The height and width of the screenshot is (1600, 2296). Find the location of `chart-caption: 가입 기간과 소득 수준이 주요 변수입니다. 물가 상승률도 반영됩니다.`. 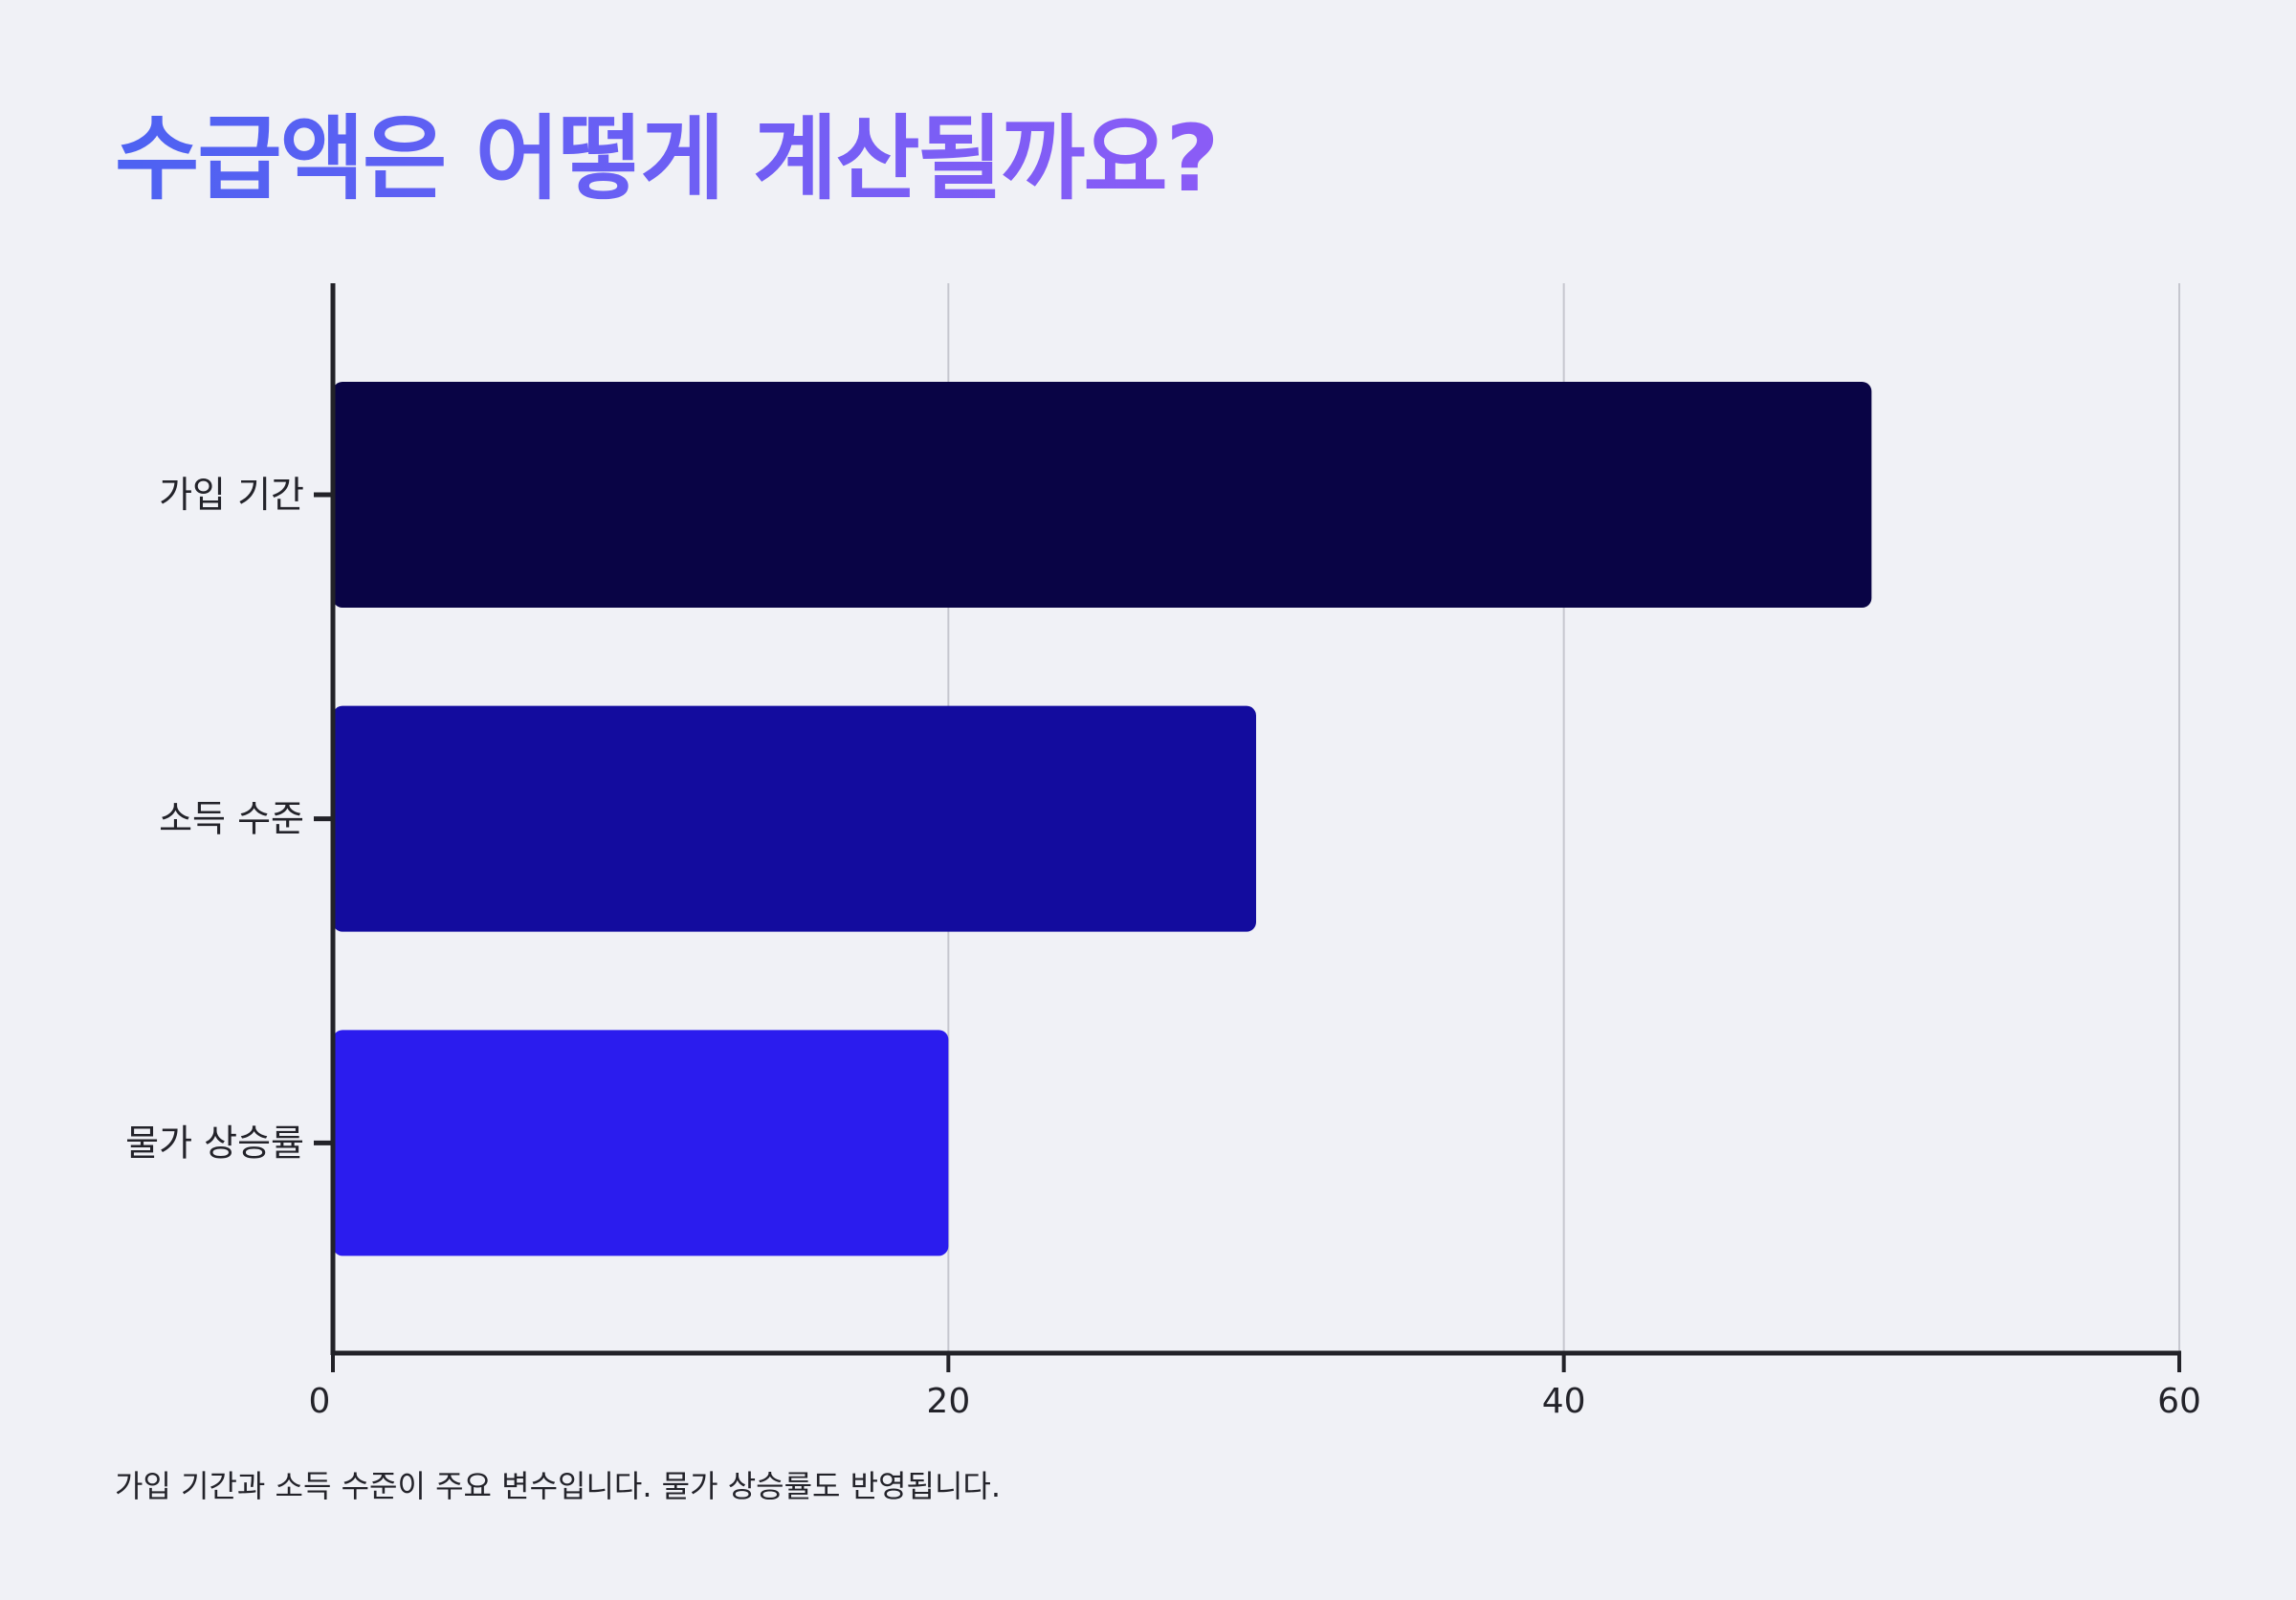

chart-caption: 가입 기간과 소득 수준이 주요 변수입니다. 물가 상승률도 반영됩니다. is located at coordinates (558, 1486).